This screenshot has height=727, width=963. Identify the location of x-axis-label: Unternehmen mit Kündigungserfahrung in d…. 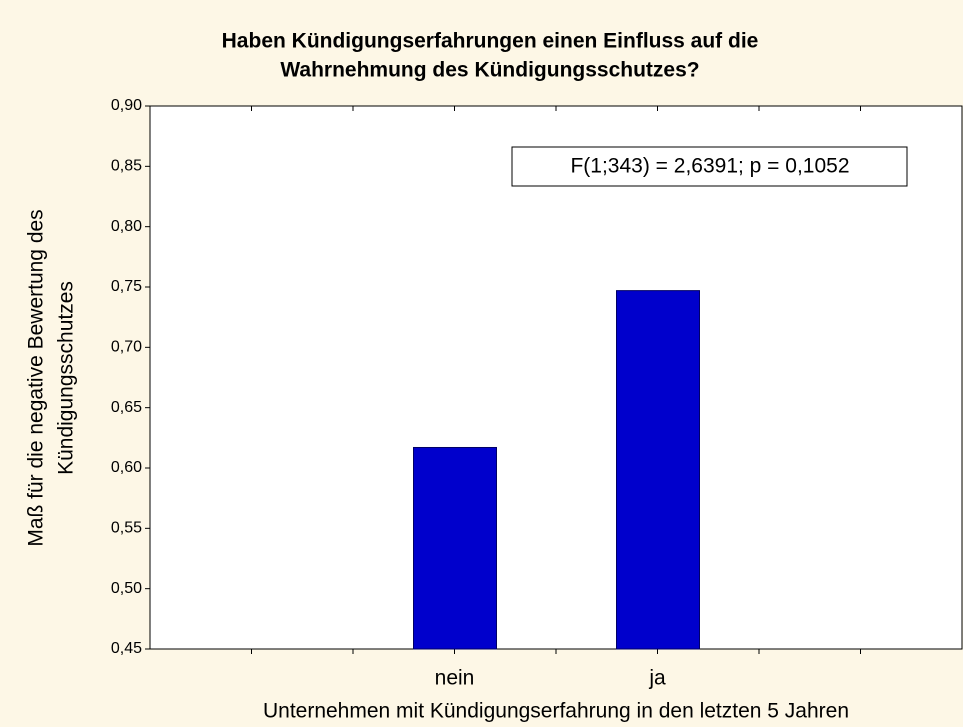
(556, 711).